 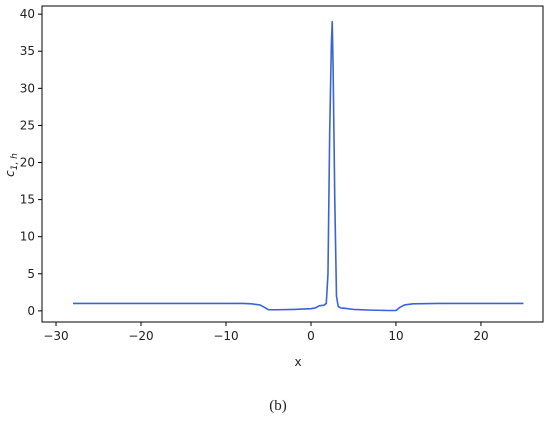 I want to click on y-tick-label: 10, so click(x=27, y=237).